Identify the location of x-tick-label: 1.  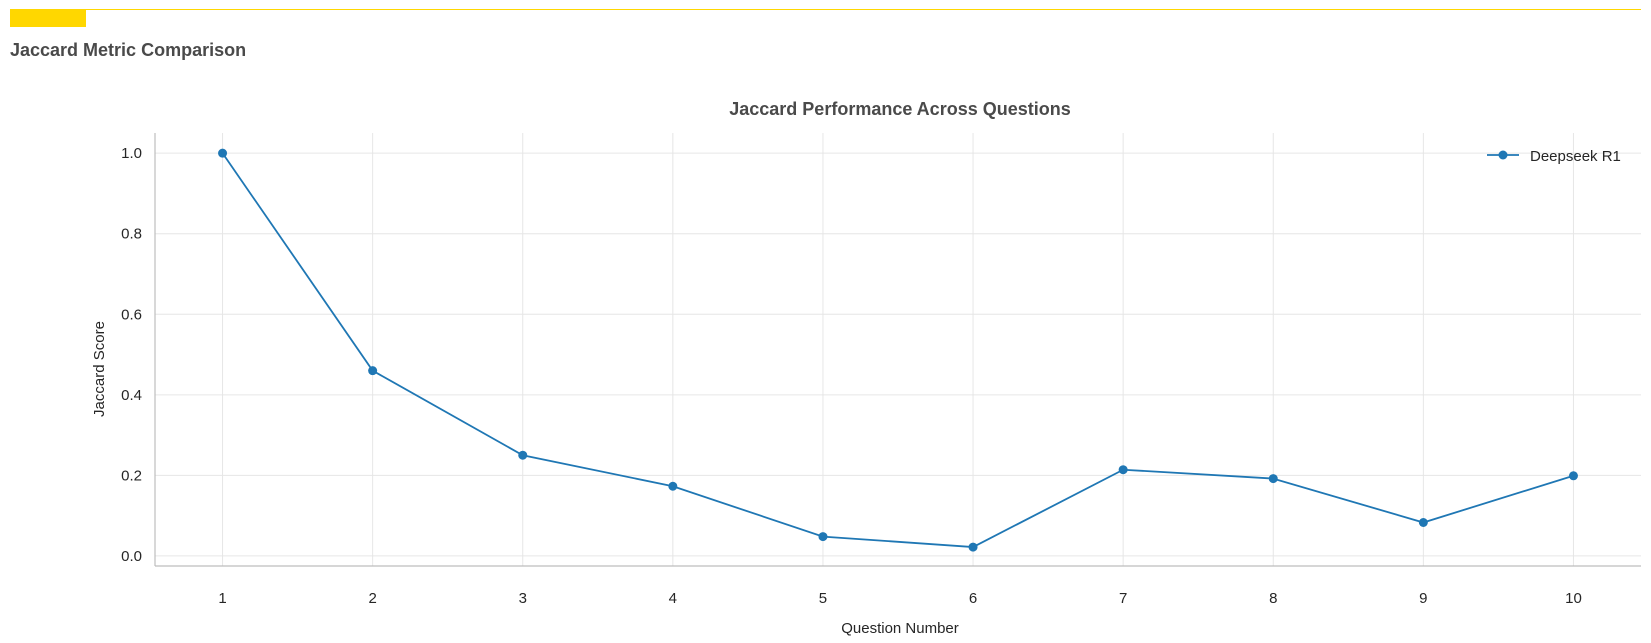
(222, 598).